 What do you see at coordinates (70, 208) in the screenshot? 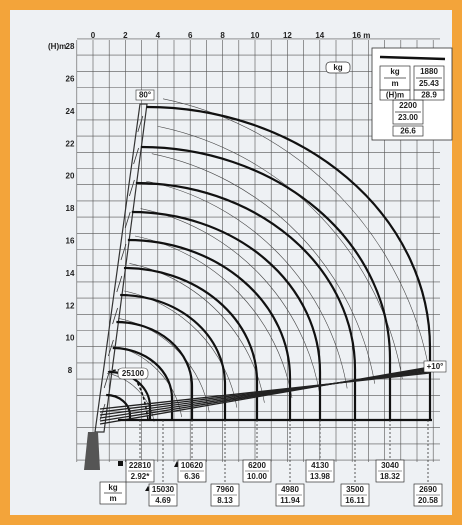
I see `y-tick-label: 18` at bounding box center [70, 208].